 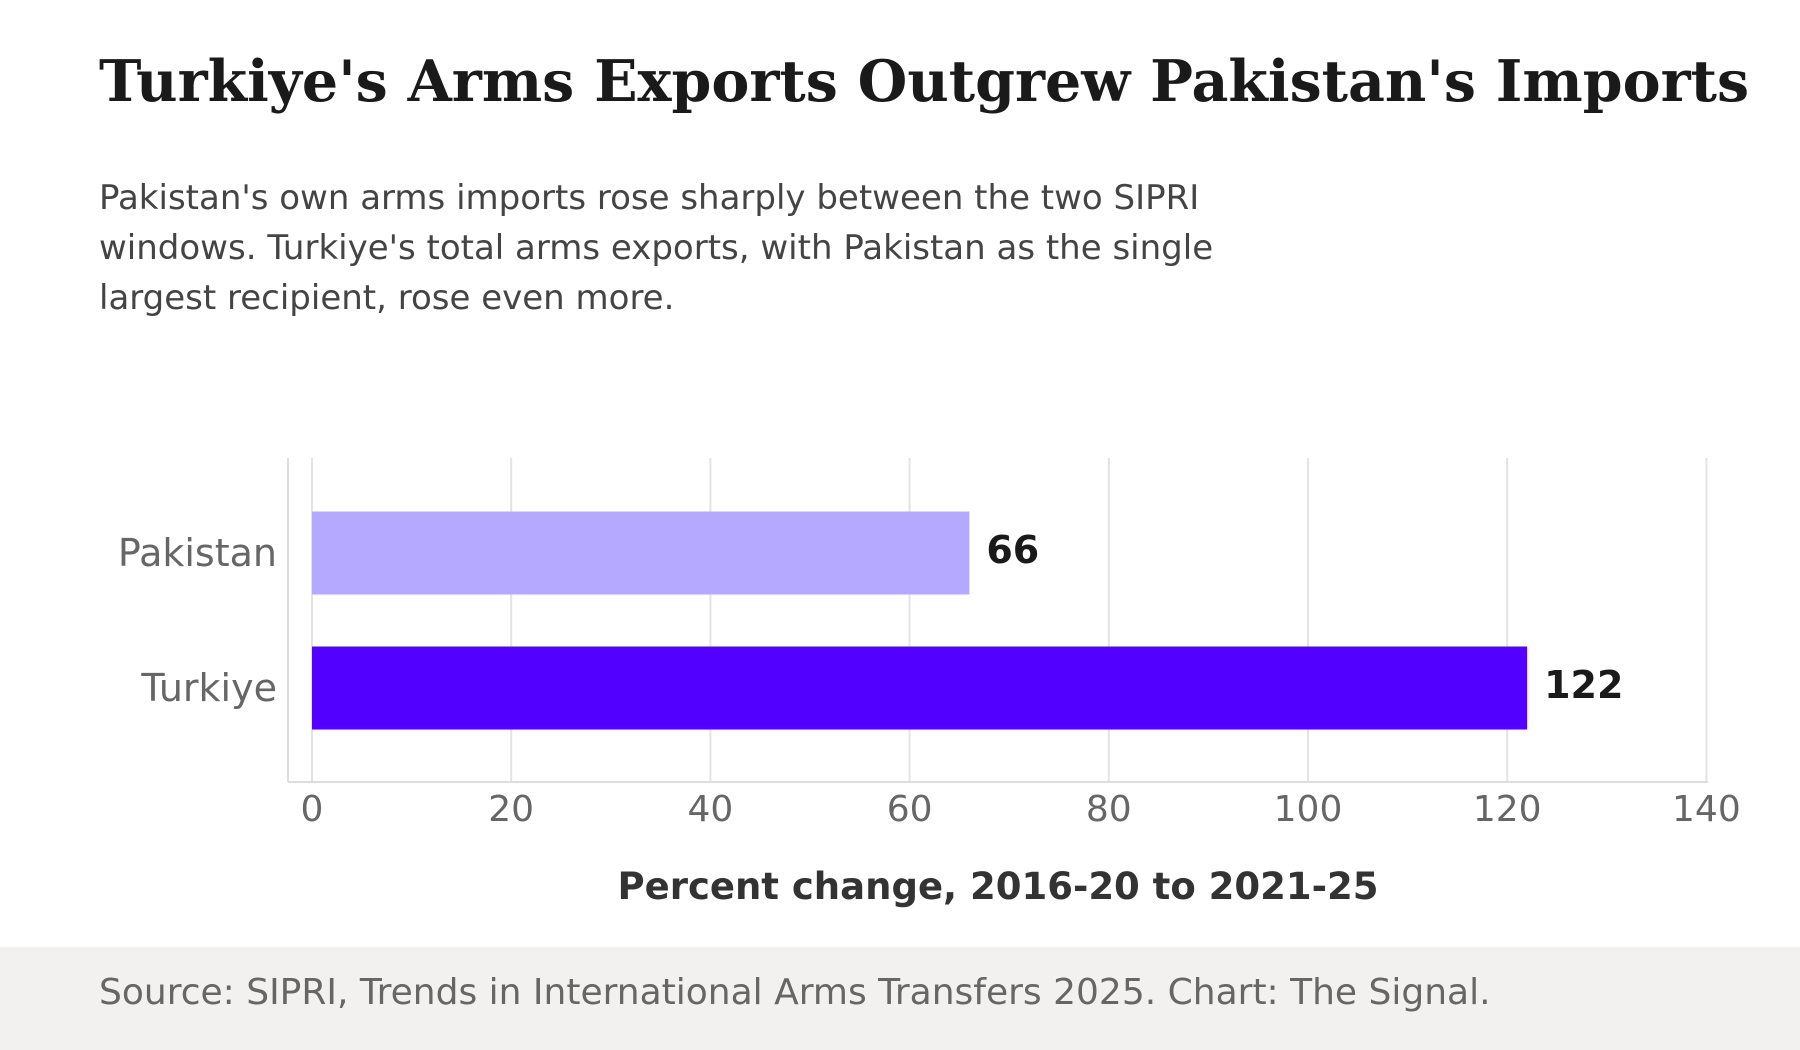 I want to click on x-tick-labels: 0 20 40 60 80 100 120 140, so click(x=1021, y=809).